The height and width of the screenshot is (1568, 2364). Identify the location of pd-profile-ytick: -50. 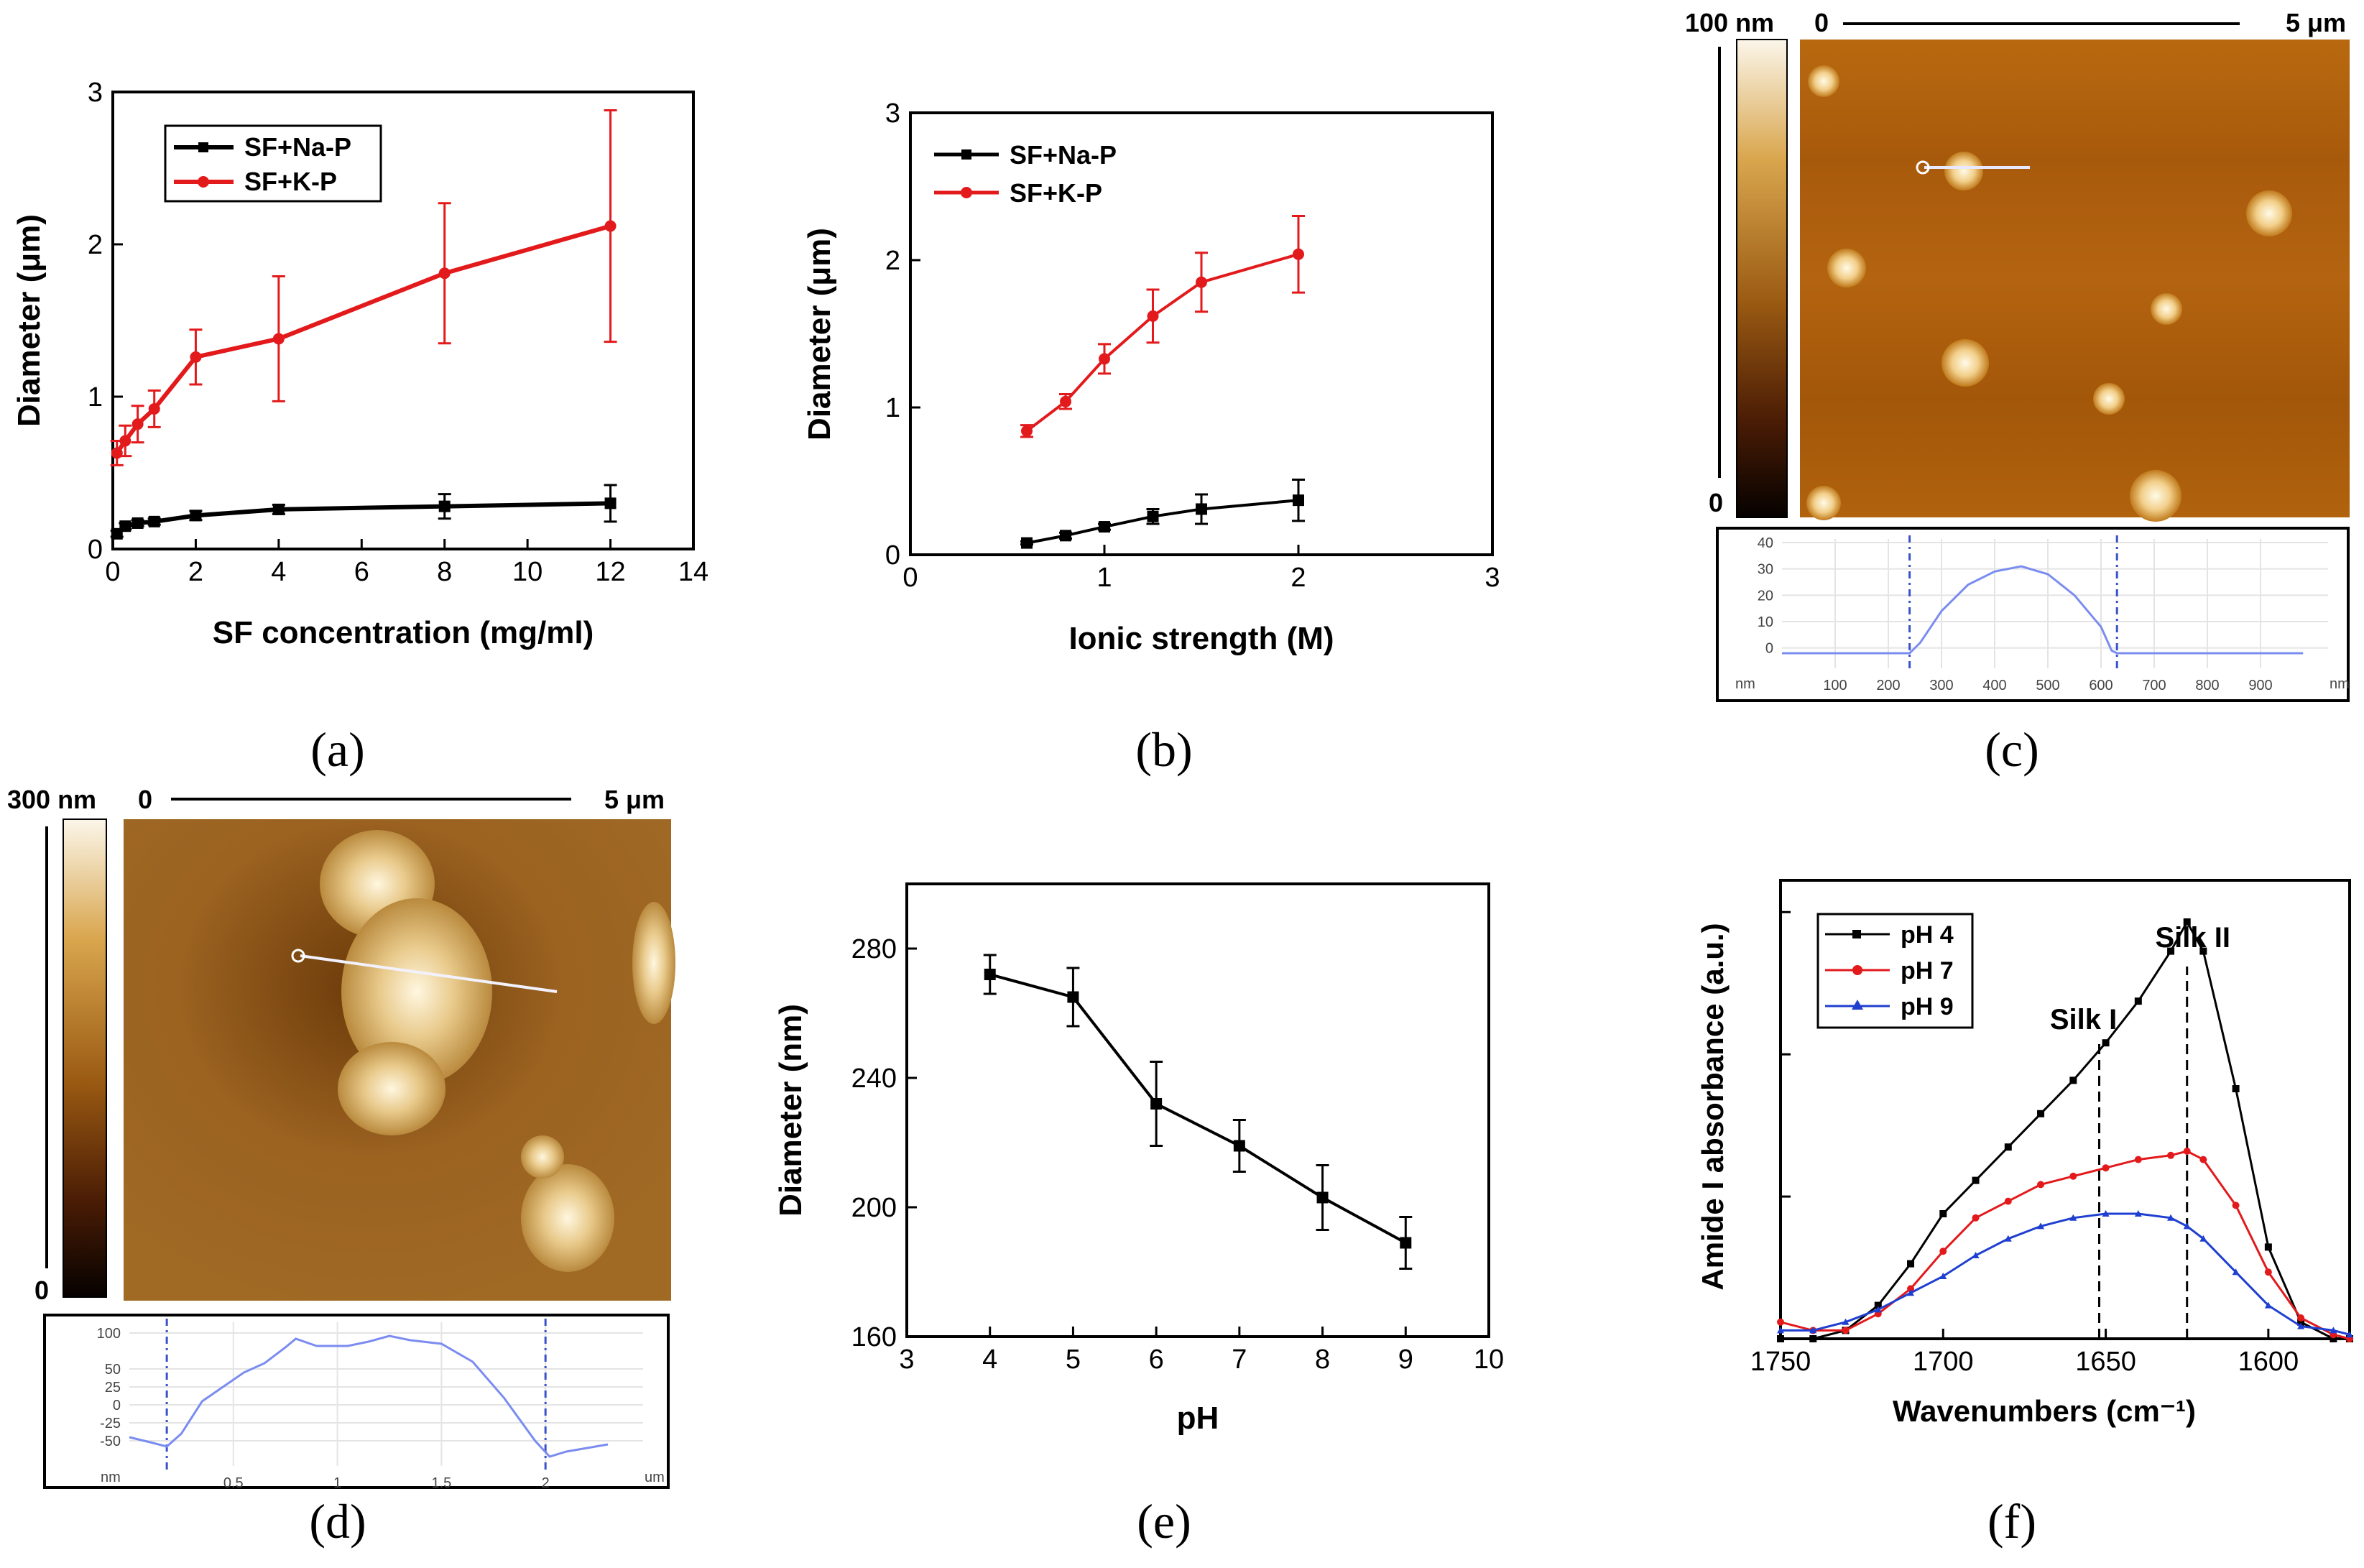
(111, 1441).